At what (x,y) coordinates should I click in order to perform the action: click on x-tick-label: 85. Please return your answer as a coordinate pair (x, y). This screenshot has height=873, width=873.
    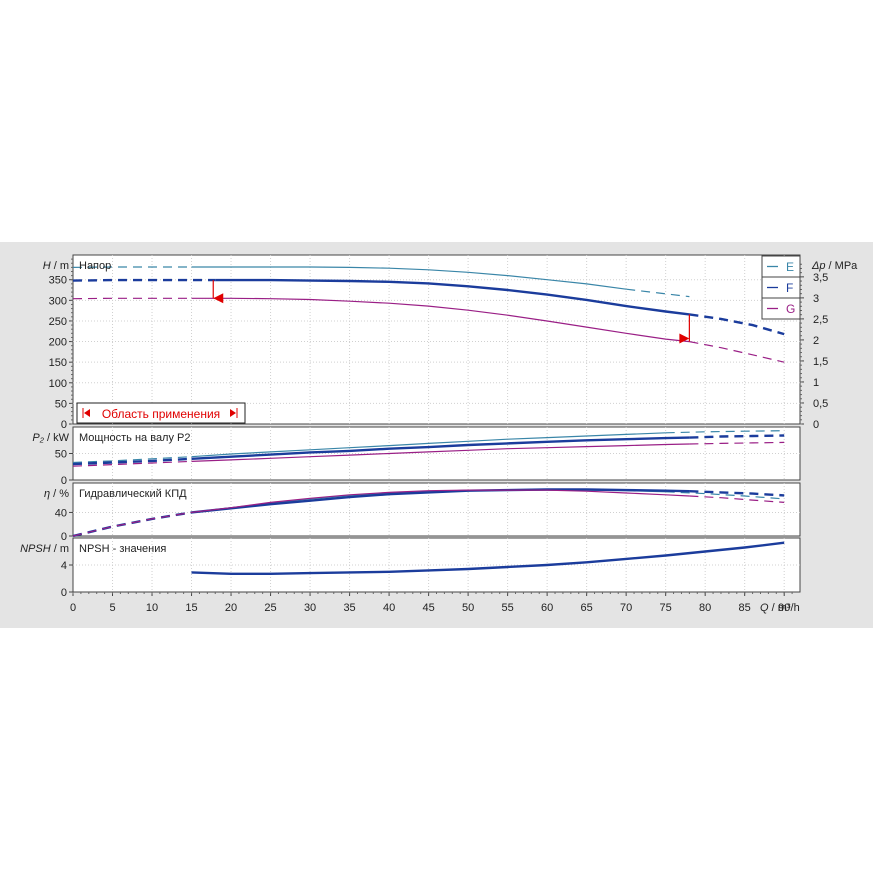
    Looking at the image, I should click on (745, 608).